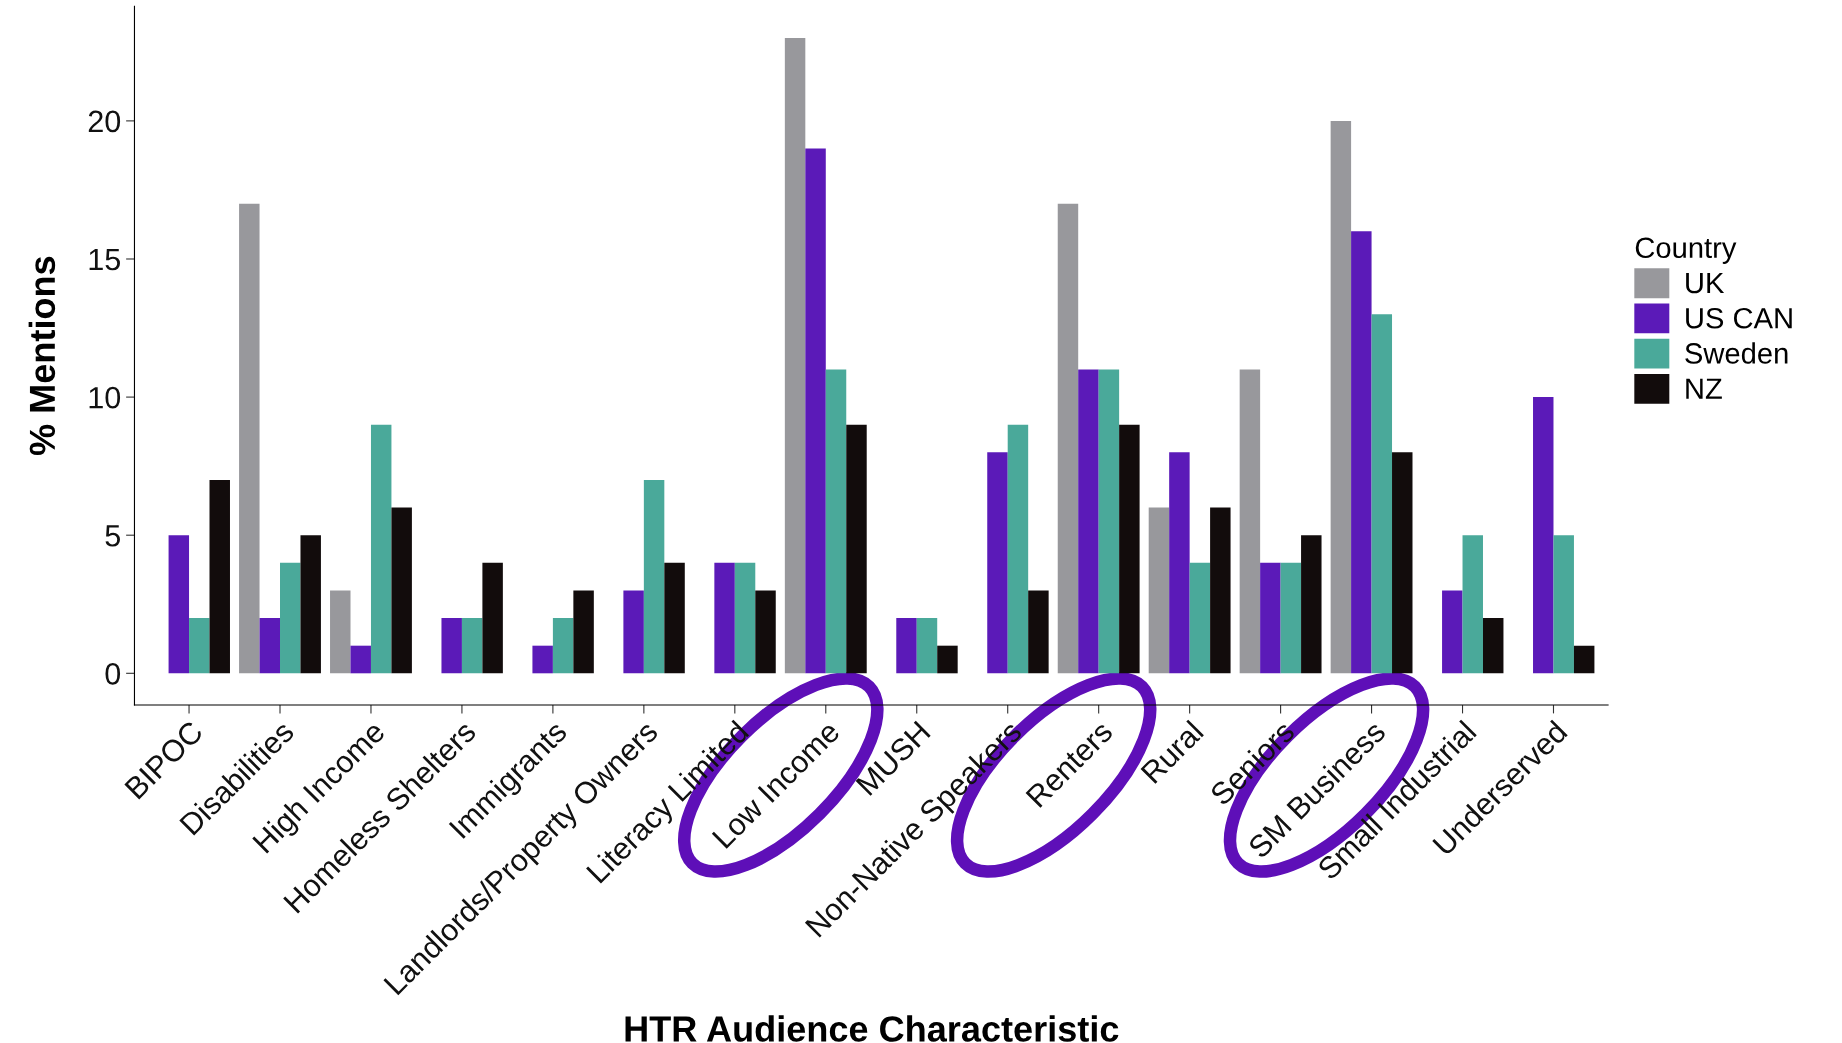  I want to click on legend-label: UK, so click(1705, 283).